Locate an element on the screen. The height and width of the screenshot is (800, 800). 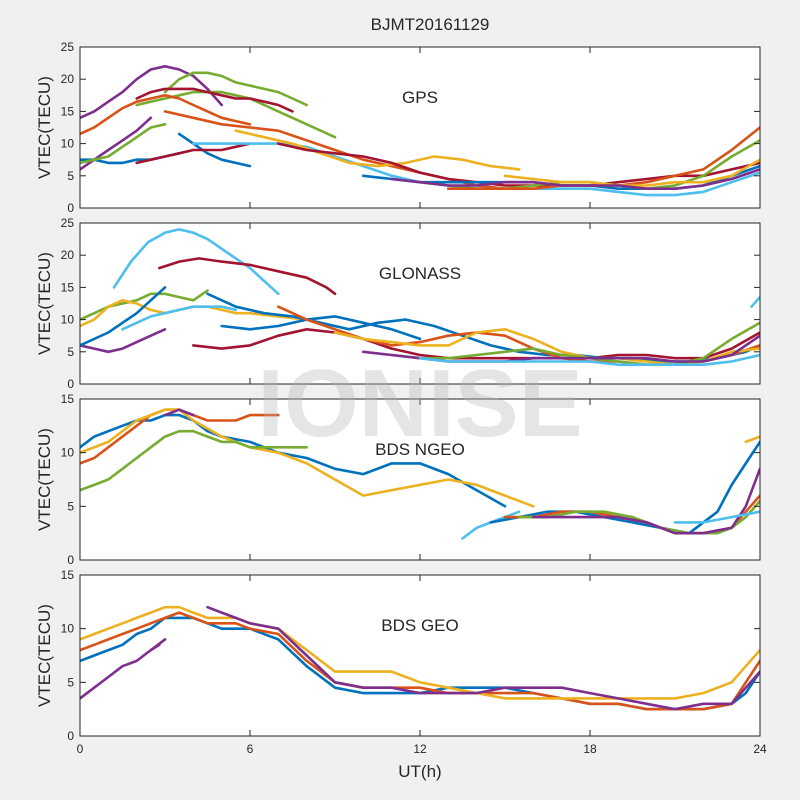
x-tick-label: 0 is located at coordinates (80, 749).